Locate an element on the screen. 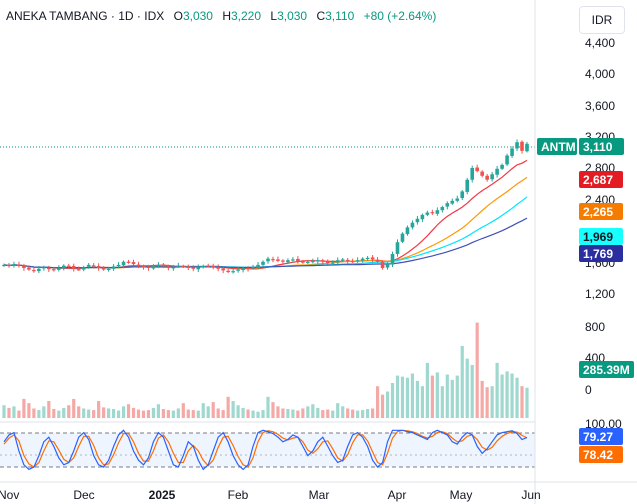 This screenshot has width=637, height=504. stoch-d-tag: 78.42 is located at coordinates (601, 454).